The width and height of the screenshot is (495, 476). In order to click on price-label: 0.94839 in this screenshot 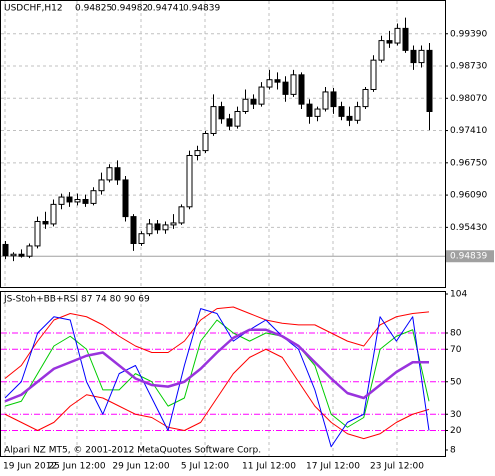, I will do `click(468, 257)`.